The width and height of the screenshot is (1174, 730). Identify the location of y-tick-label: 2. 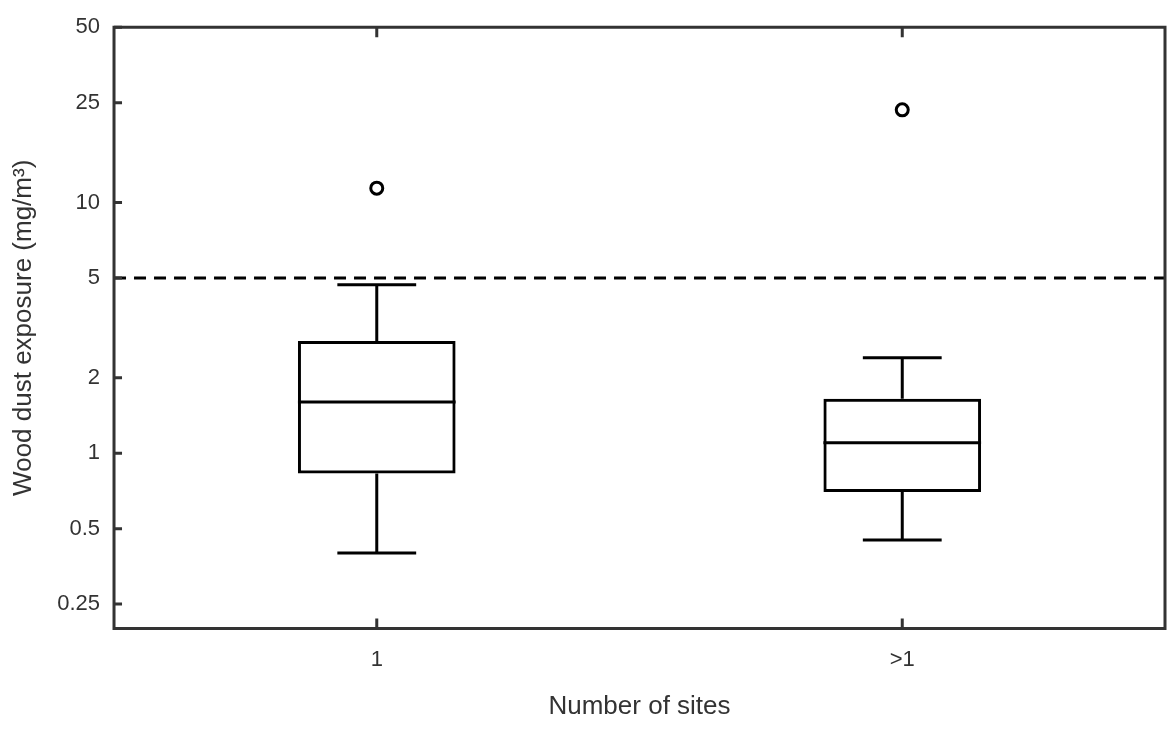
(94, 376).